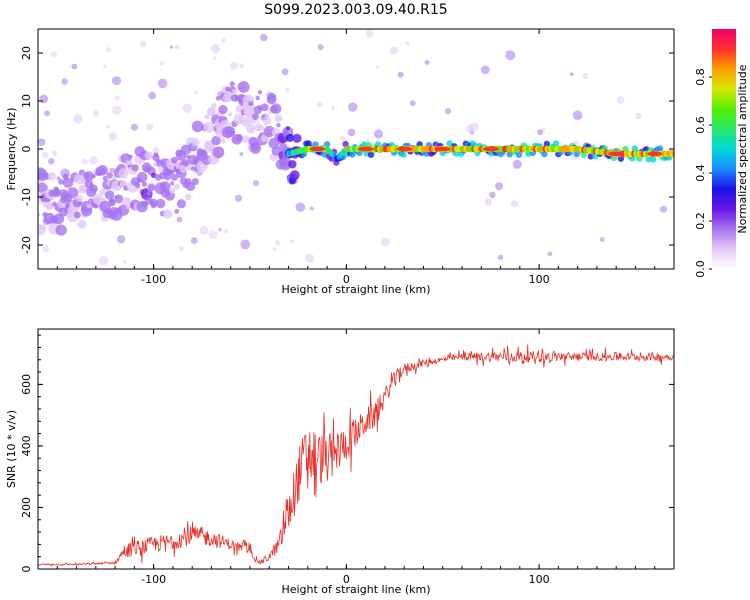  I want to click on x-tick-label: -100, so click(153, 579).